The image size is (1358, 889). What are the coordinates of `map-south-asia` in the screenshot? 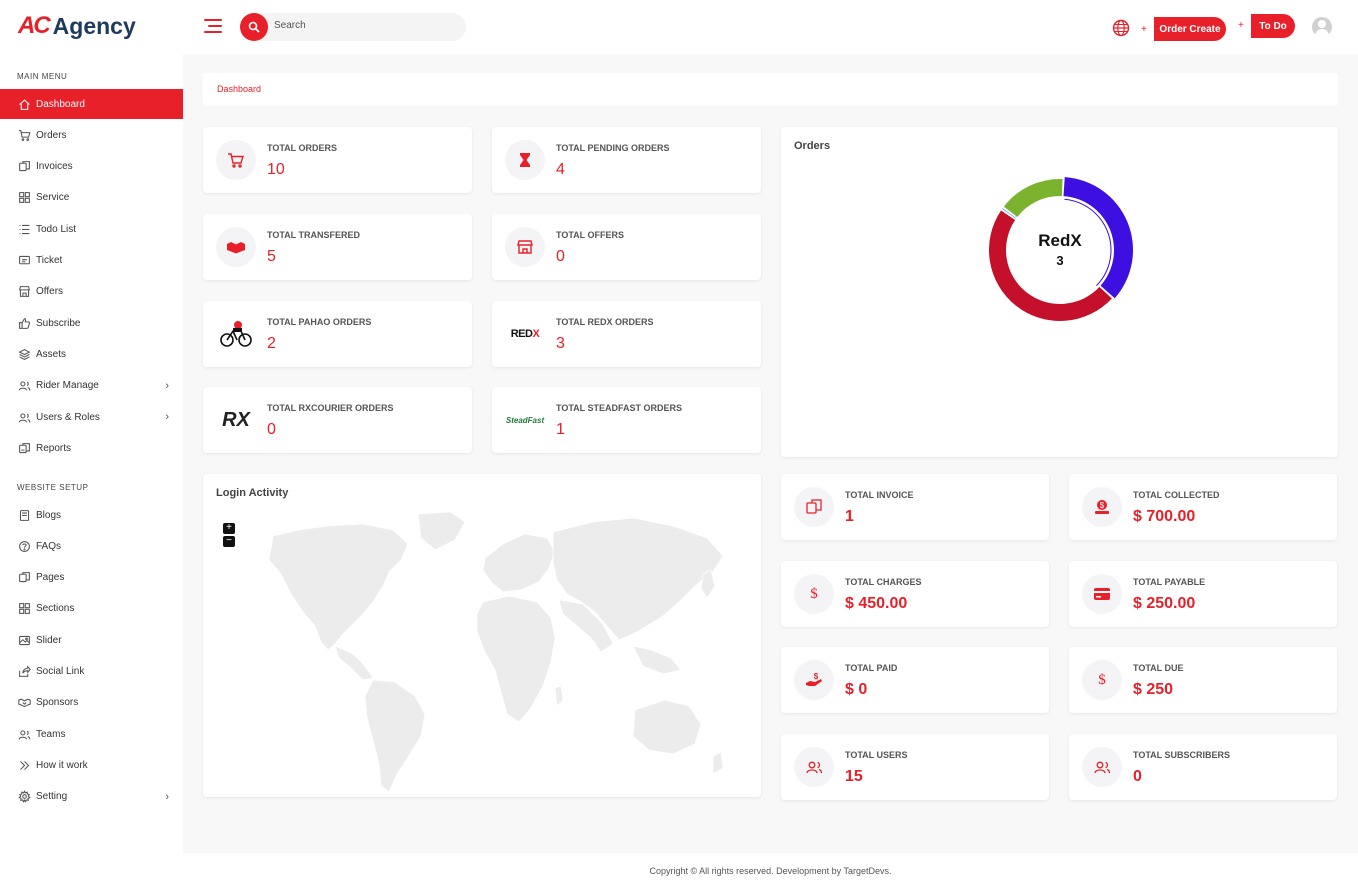 It's located at (586, 626).